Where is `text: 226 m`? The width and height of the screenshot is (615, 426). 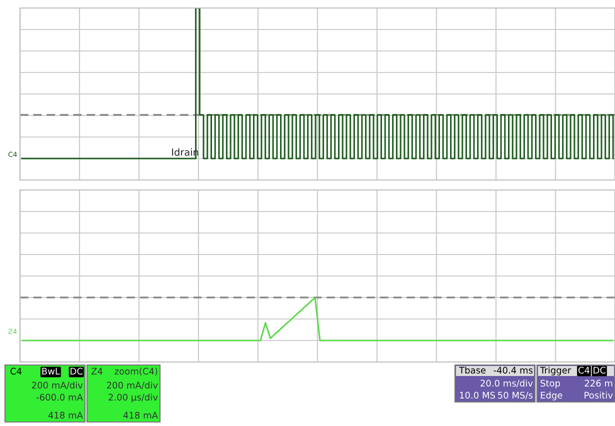
text: 226 m is located at coordinates (598, 383).